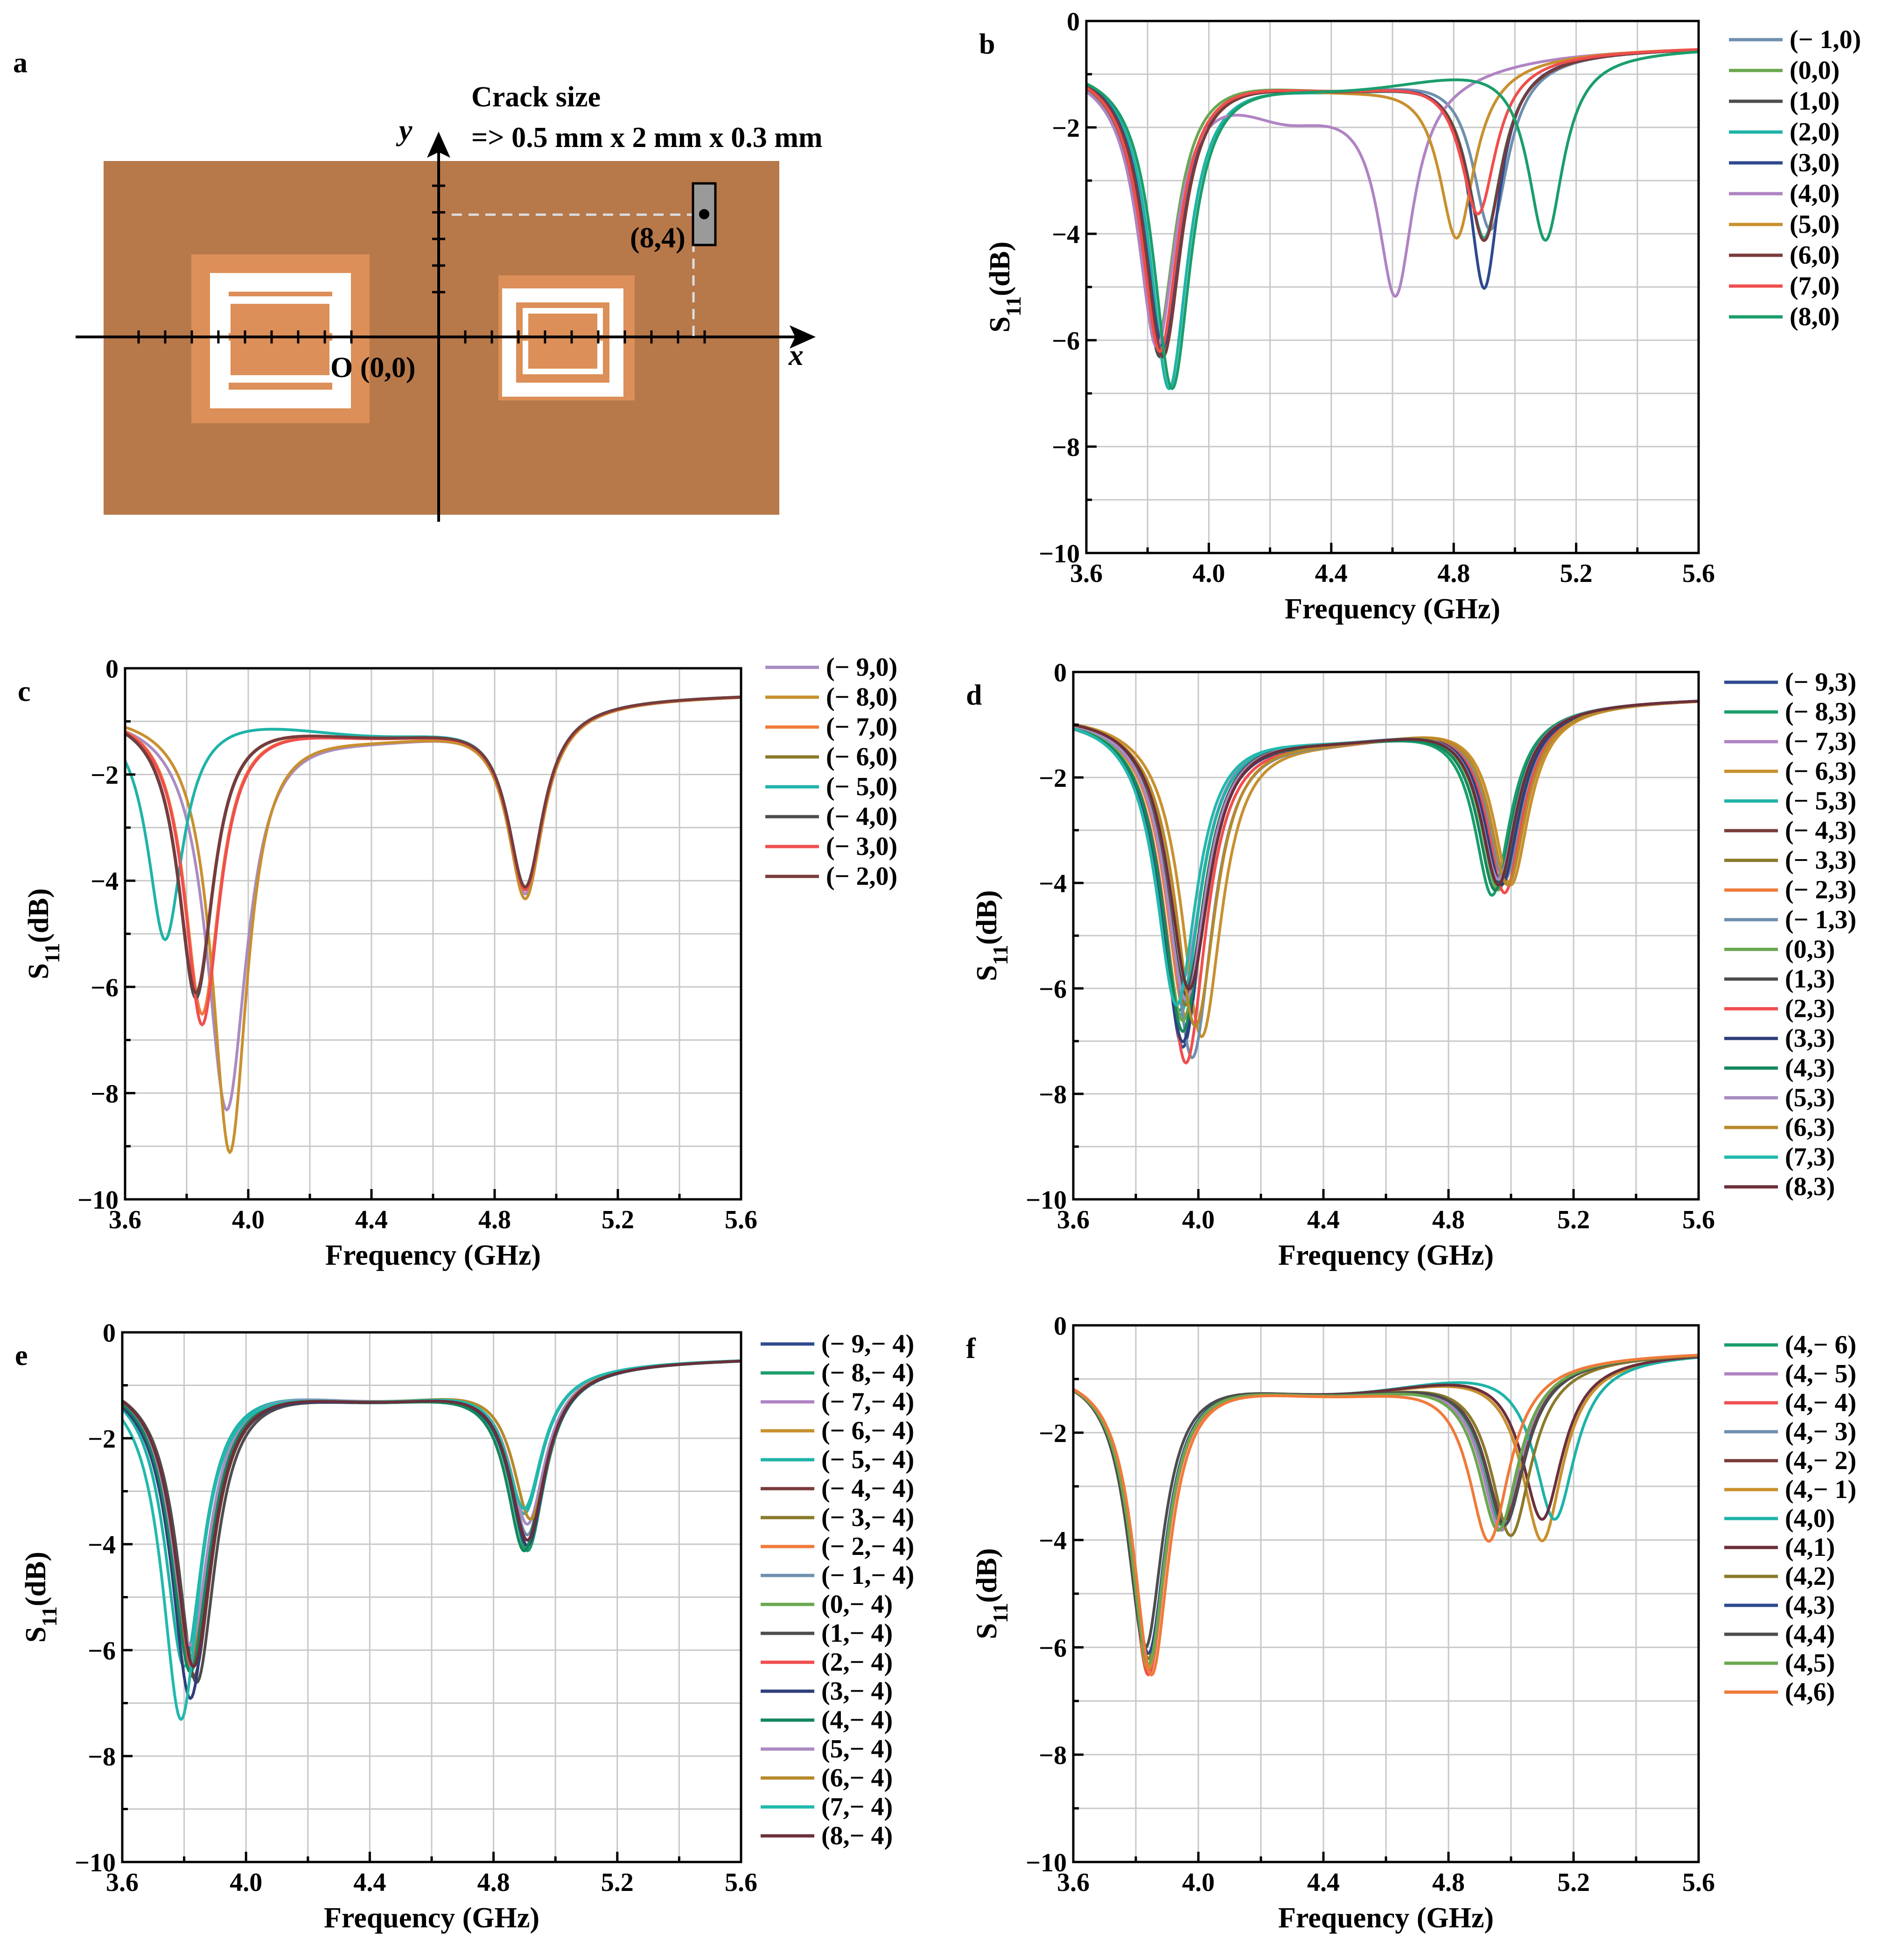 This screenshot has width=1889, height=1960. What do you see at coordinates (1821, 741) in the screenshot?
I see `legend-label: (− 7,3)` at bounding box center [1821, 741].